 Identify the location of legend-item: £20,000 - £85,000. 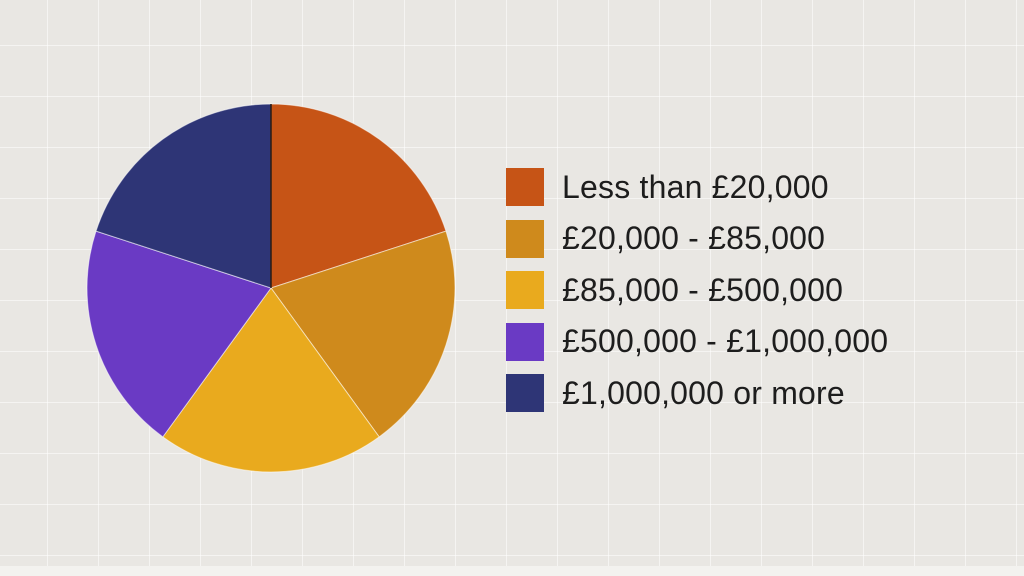
(736, 239).